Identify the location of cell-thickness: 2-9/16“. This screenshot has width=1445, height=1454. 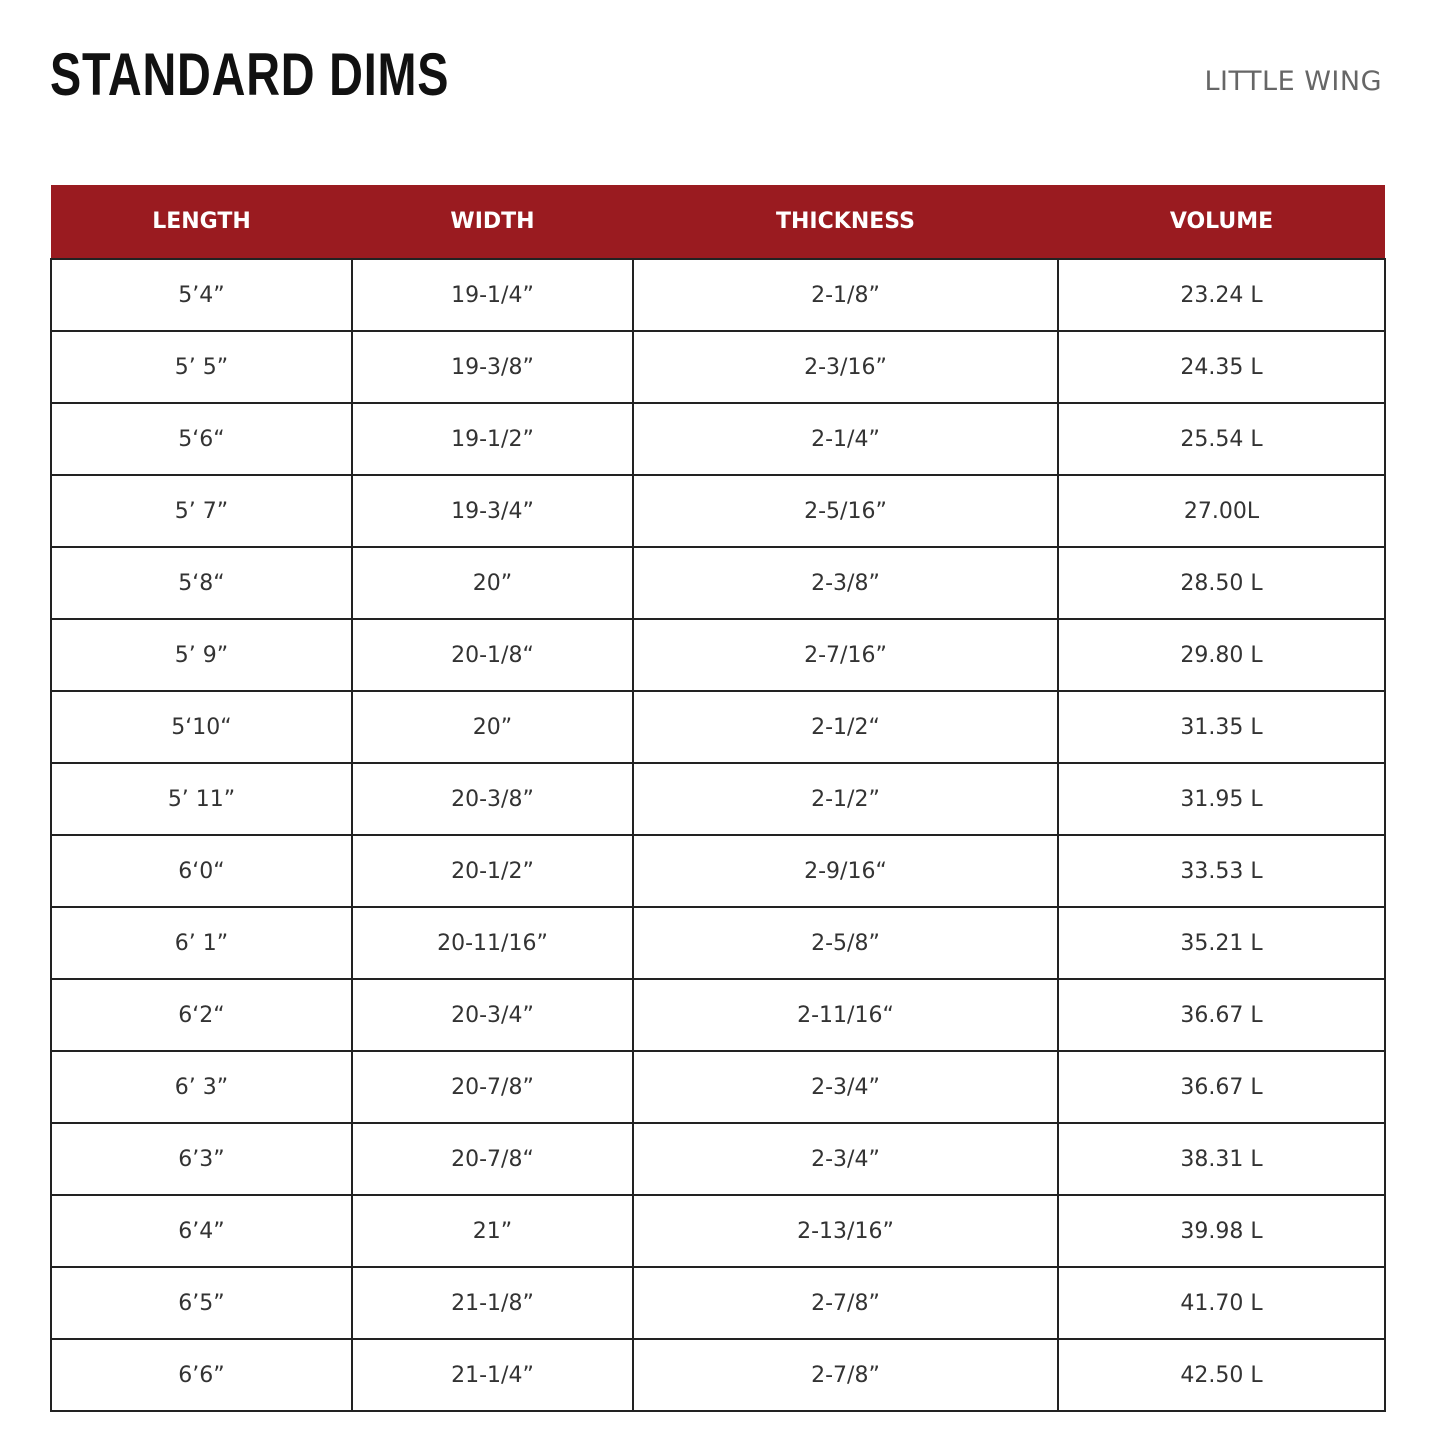
(845, 871).